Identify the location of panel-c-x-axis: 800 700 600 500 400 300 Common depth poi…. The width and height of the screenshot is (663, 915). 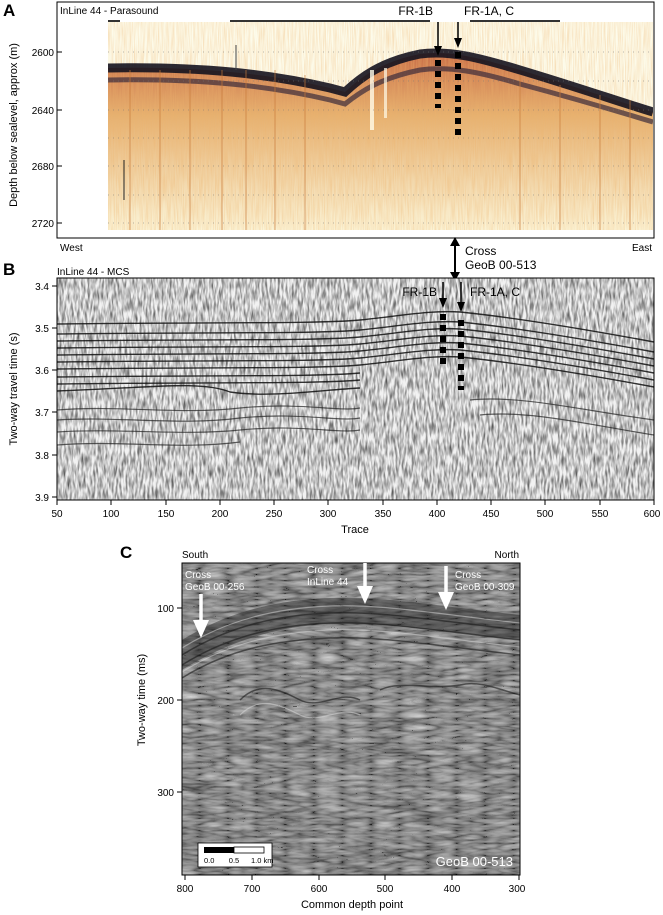
(351, 893).